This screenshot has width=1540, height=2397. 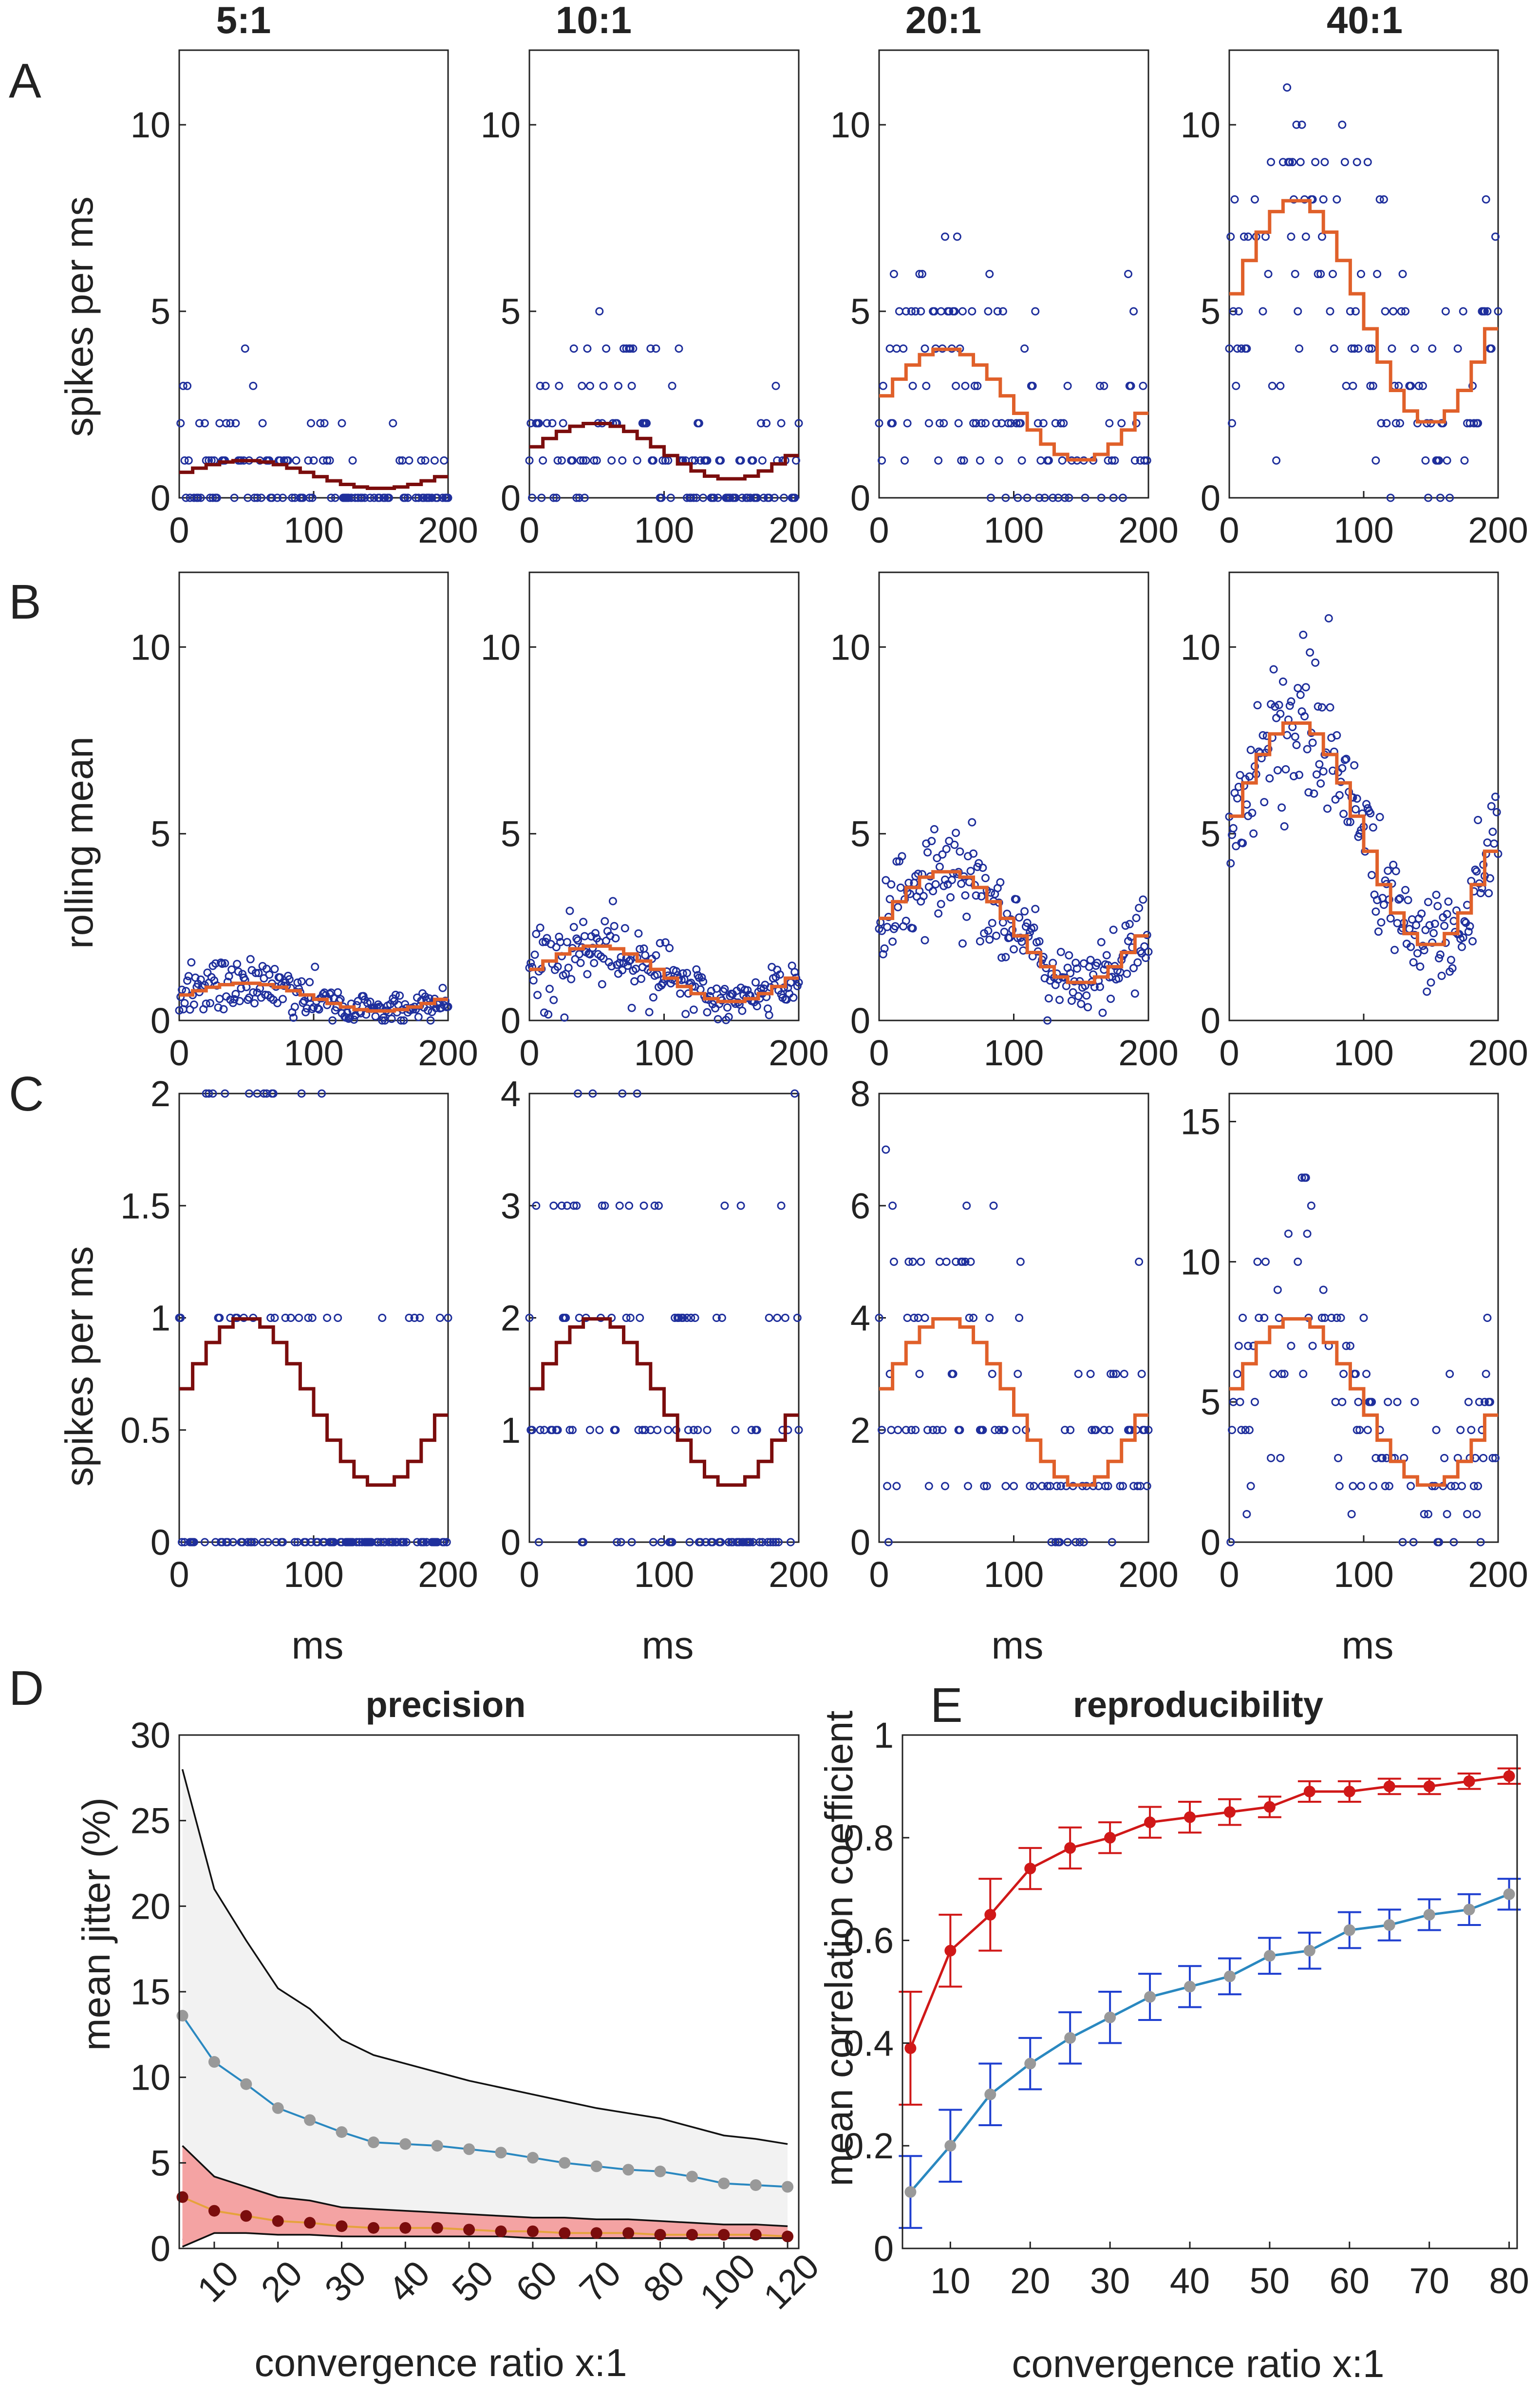 What do you see at coordinates (860, 1206) in the screenshot?
I see `y-tick-label: 6` at bounding box center [860, 1206].